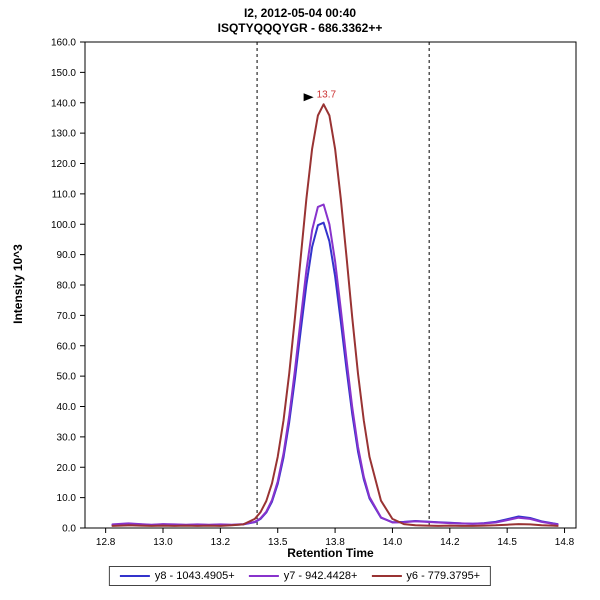 The image size is (600, 600). Describe the element at coordinates (63, 225) in the screenshot. I see `y-tick-label: 100.0` at that location.